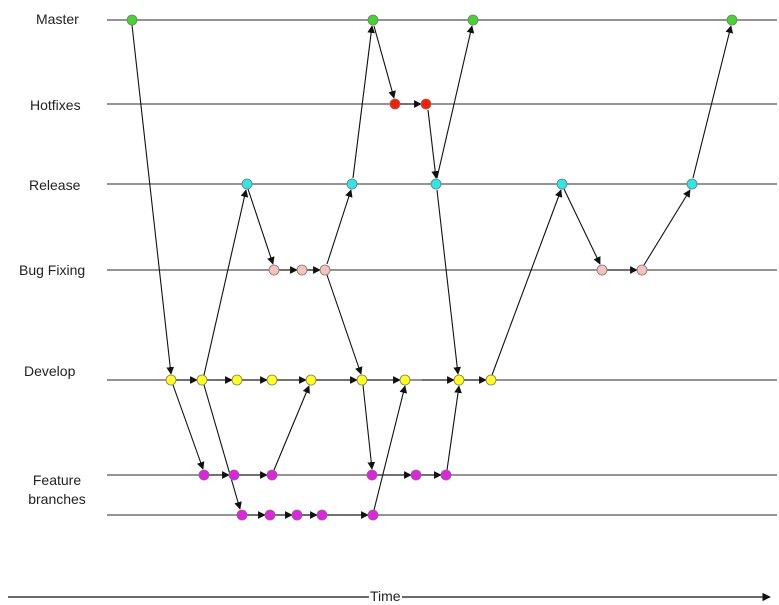 The height and width of the screenshot is (605, 779). I want to click on lane-label-feature-branches: Feature branches, so click(57, 490).